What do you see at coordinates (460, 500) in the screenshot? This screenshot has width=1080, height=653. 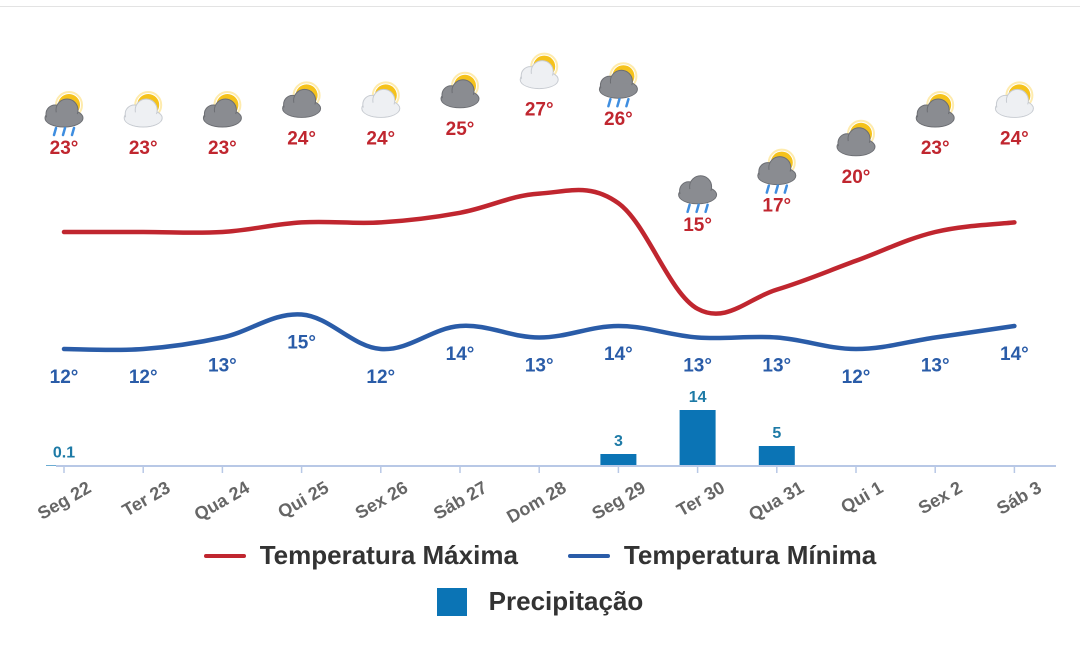 I see `x-tick-label-sab-27: Sáb 27` at bounding box center [460, 500].